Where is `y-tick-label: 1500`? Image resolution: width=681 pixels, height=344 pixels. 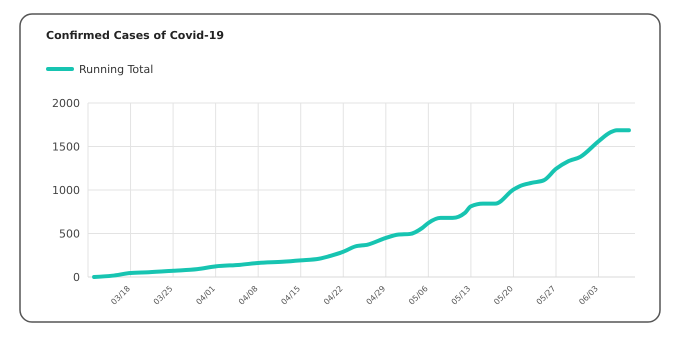
y-tick-label: 1500 is located at coordinates (66, 147).